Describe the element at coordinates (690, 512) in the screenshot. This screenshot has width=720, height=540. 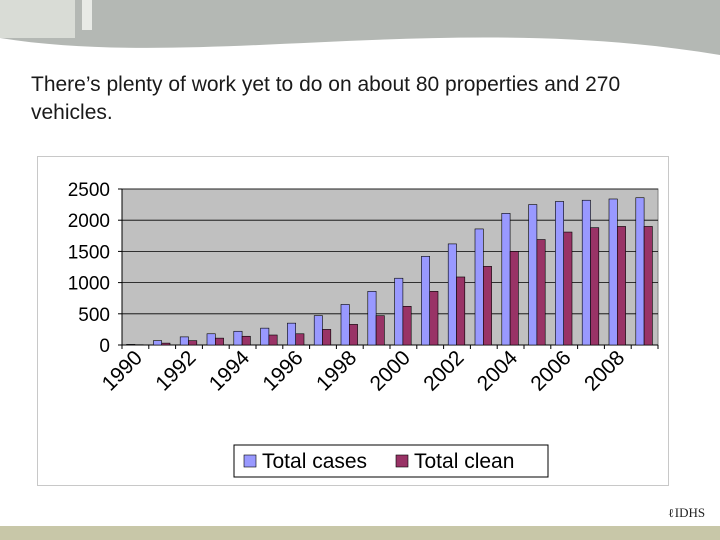
I see `logo-text: IDHS` at that location.